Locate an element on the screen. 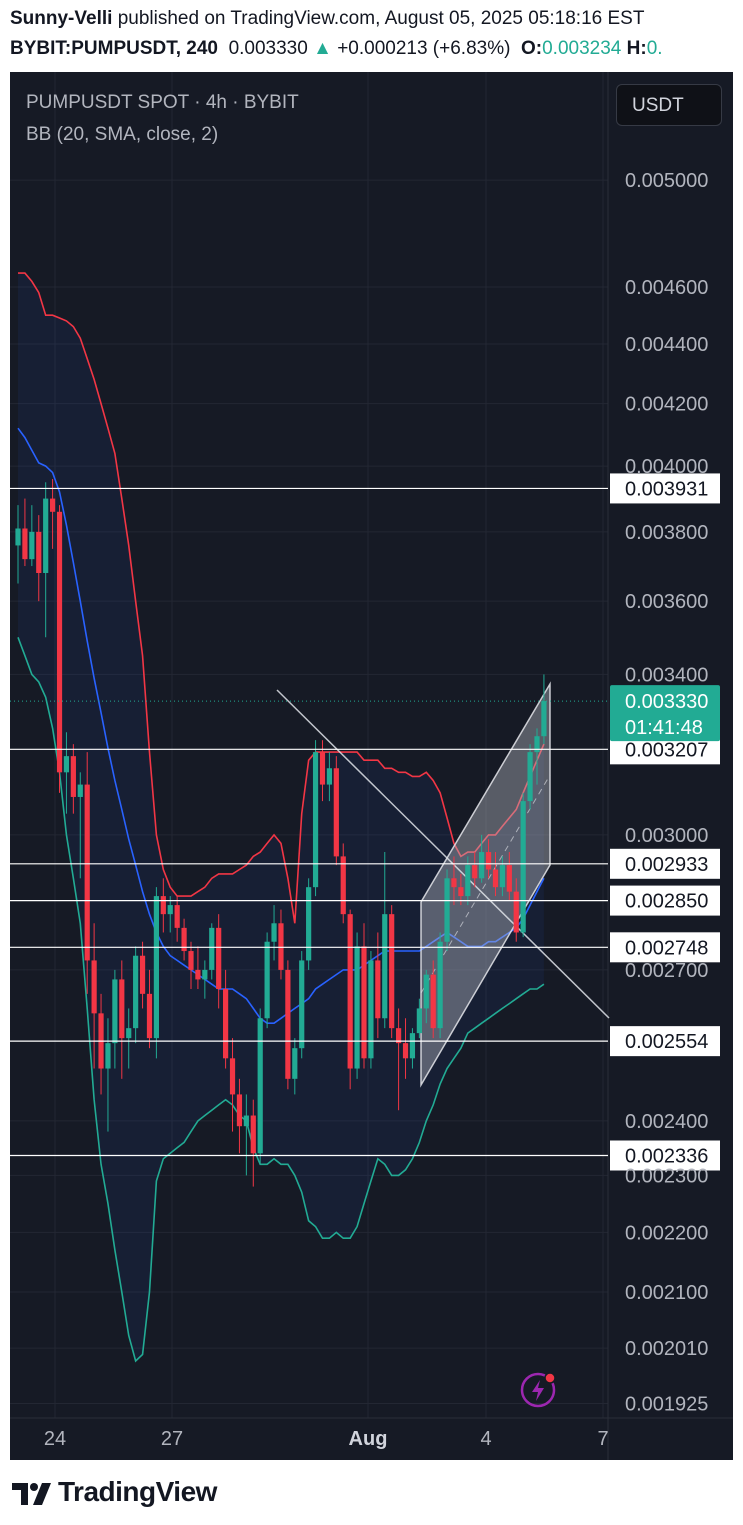 The height and width of the screenshot is (1525, 743). price-tick-label: 0.004200 is located at coordinates (666, 405).